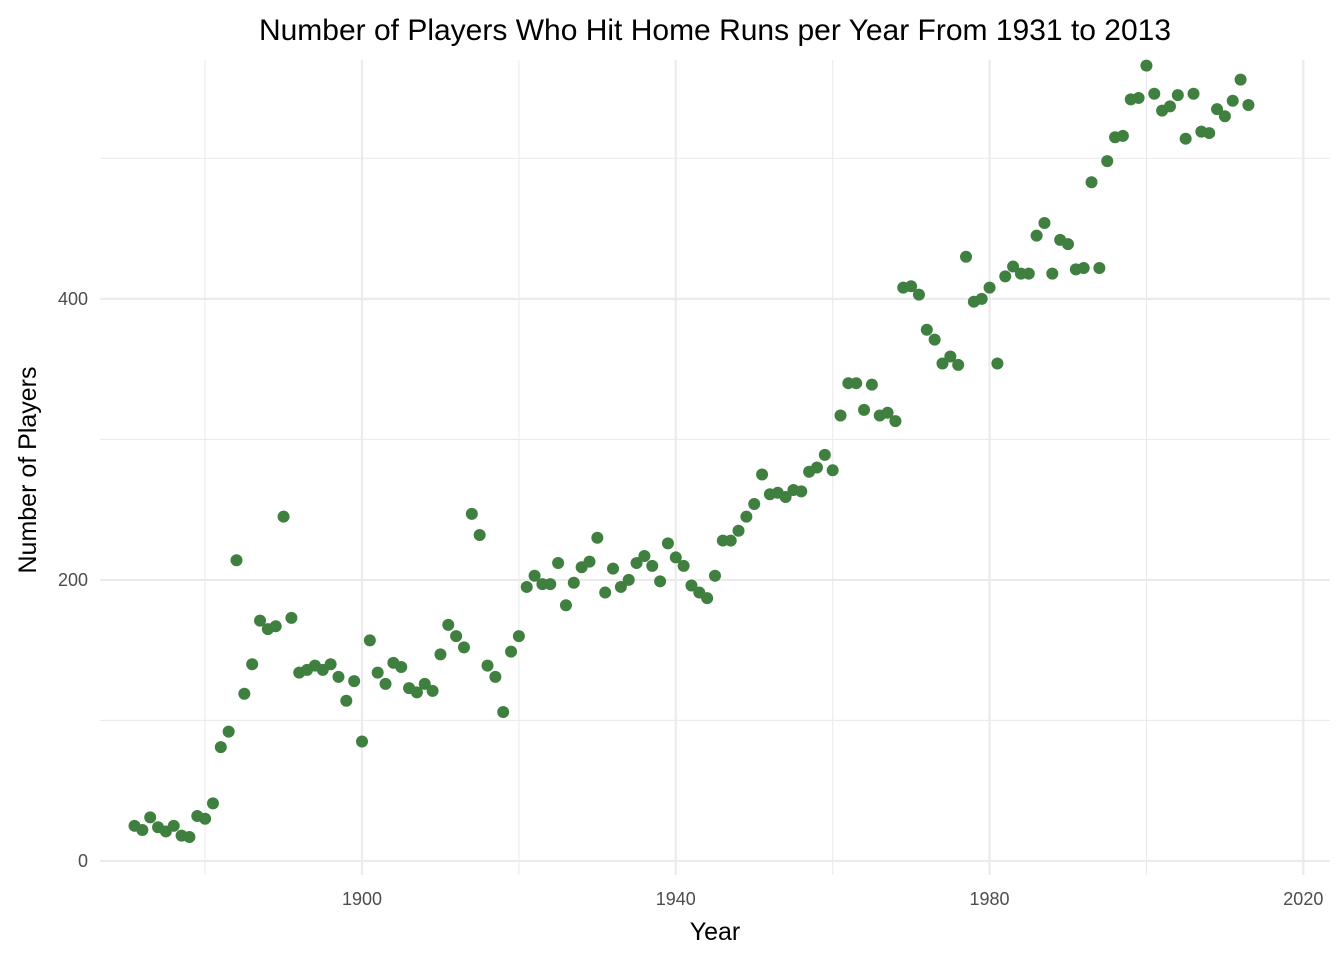  I want to click on y-tick-label: 0, so click(83, 861).